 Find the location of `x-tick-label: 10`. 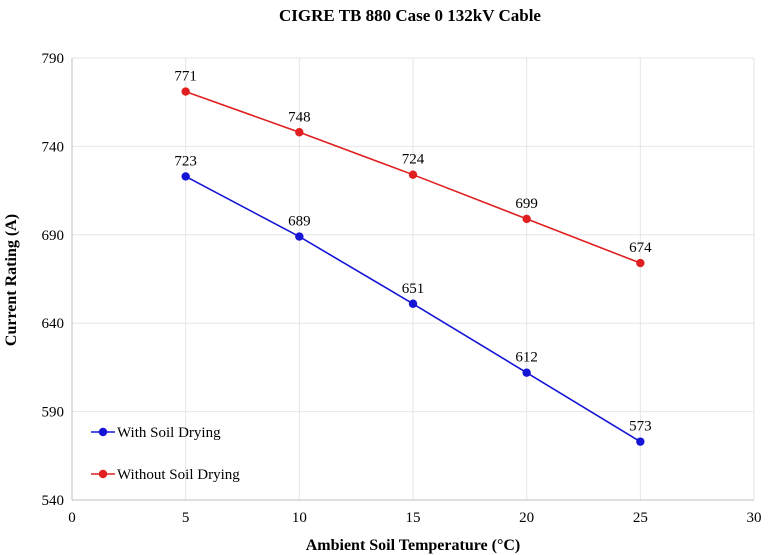

x-tick-label: 10 is located at coordinates (299, 518).